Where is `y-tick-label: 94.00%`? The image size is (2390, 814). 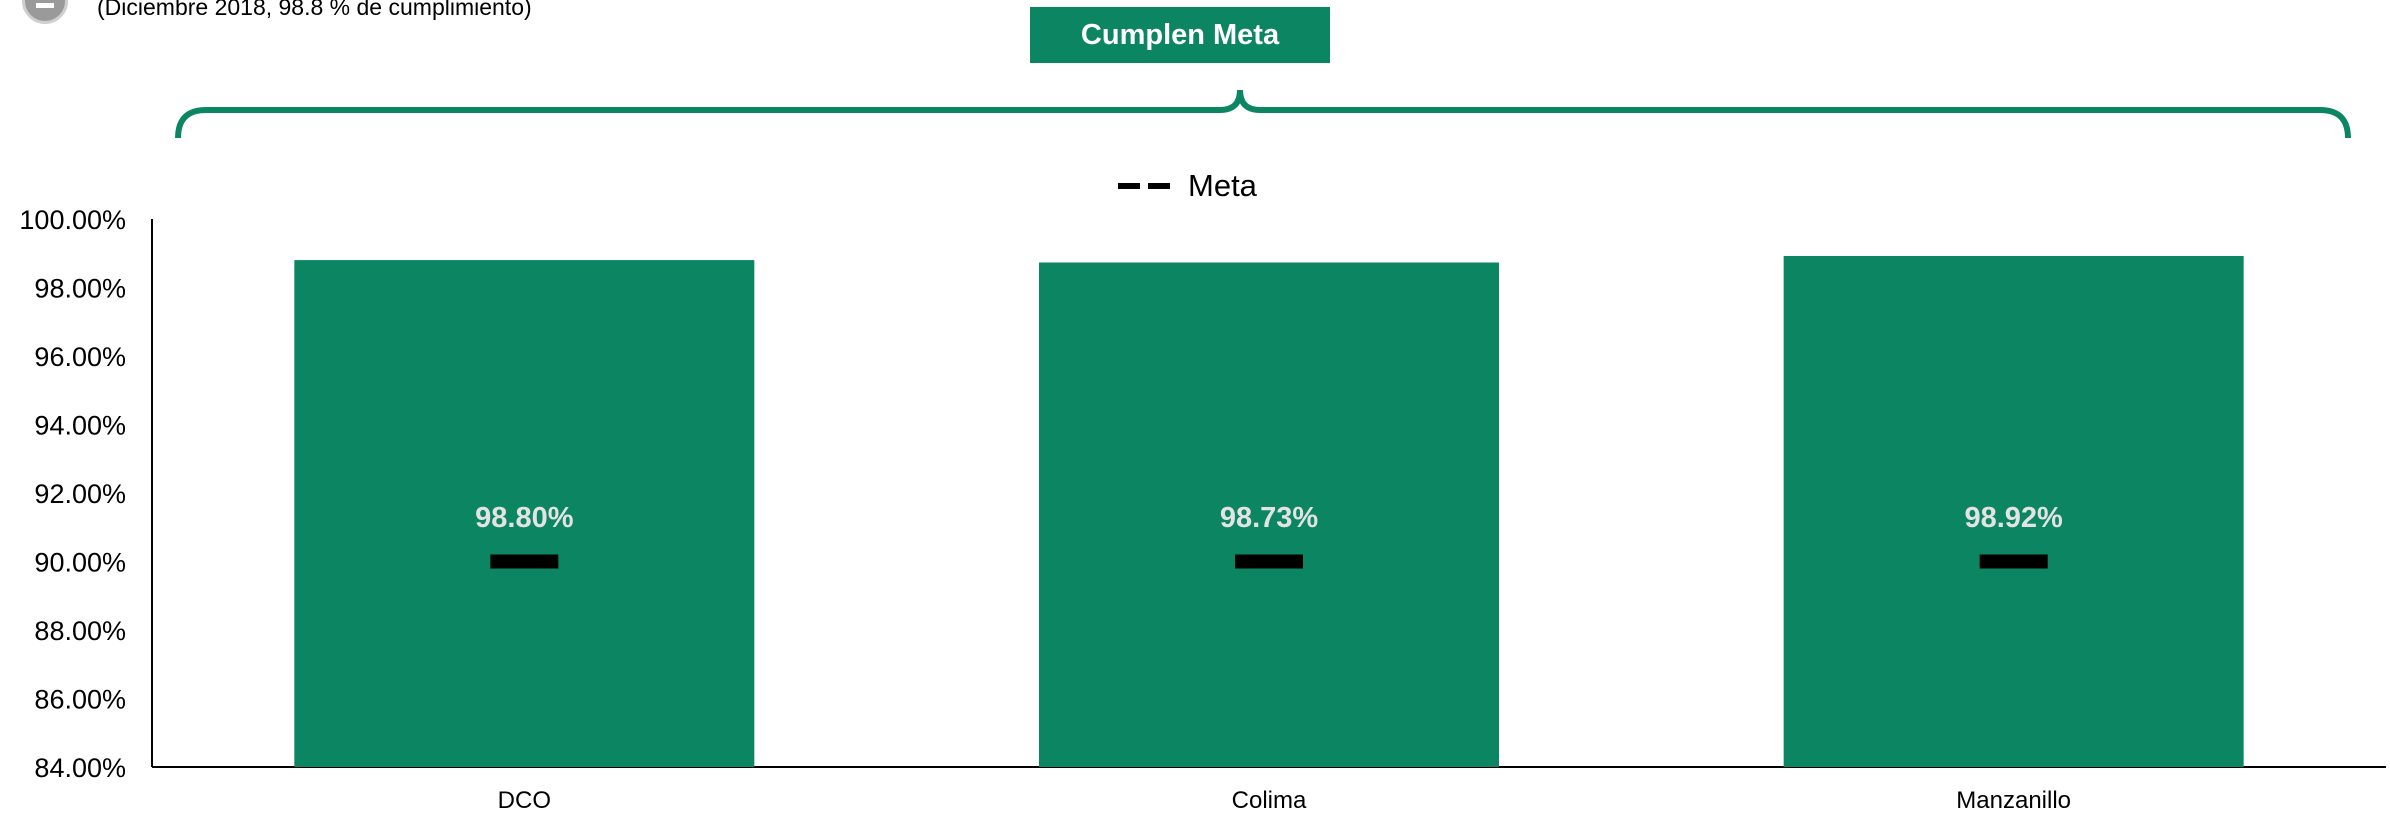 y-tick-label: 94.00% is located at coordinates (80, 426).